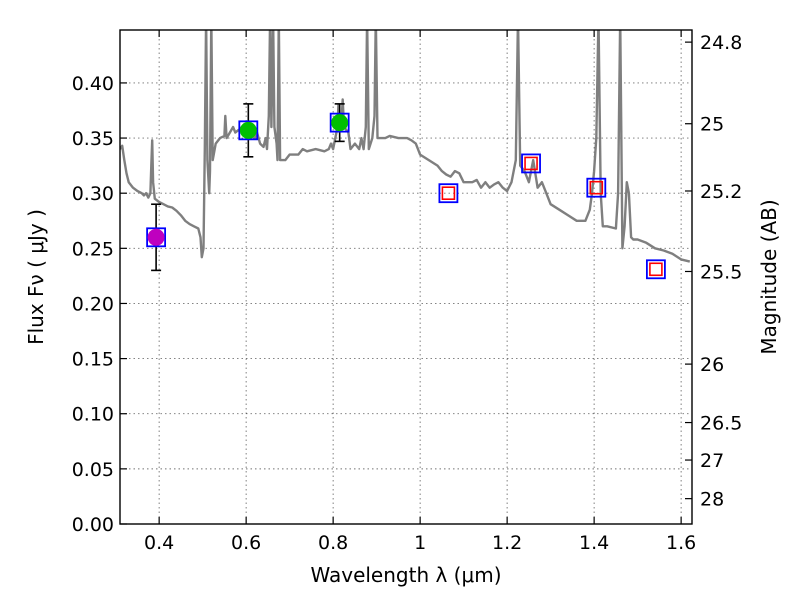 The image size is (800, 600). I want to click on y-axis-label: Flux Fν ( μJy ), so click(36, 277).